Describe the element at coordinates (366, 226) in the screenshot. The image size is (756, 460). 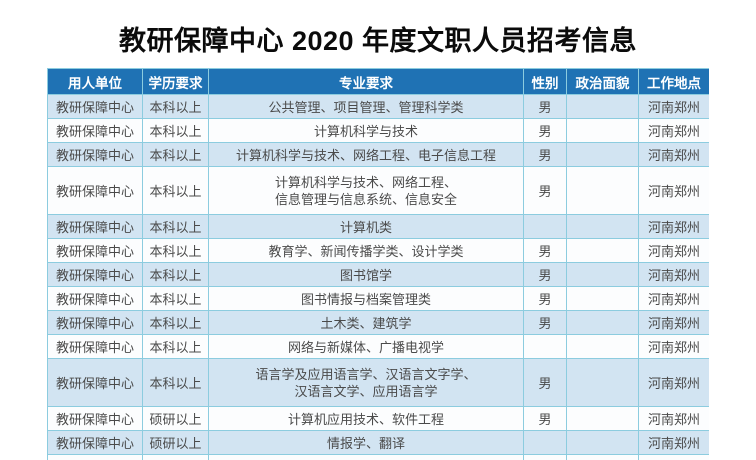
I see `cell-major: 计算机类` at that location.